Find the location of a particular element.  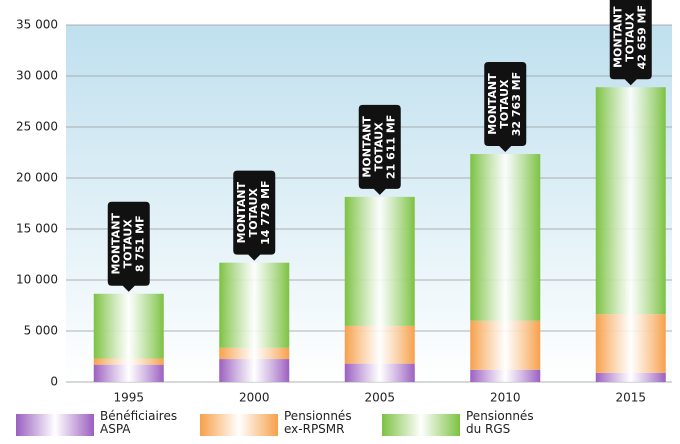

annotation: 14 779 MF is located at coordinates (265, 212).